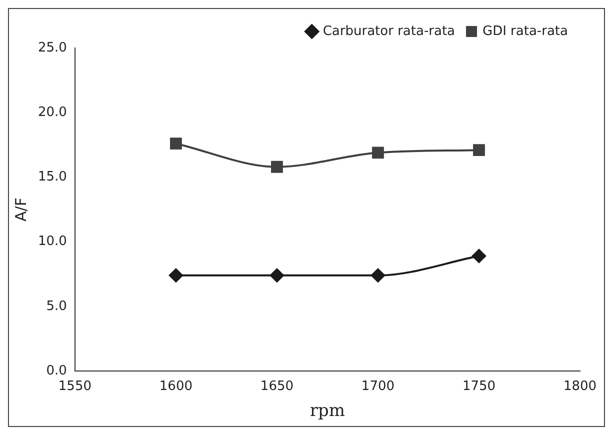 The image size is (611, 433). What do you see at coordinates (21, 210) in the screenshot?
I see `y-axis-title: A/F` at bounding box center [21, 210].